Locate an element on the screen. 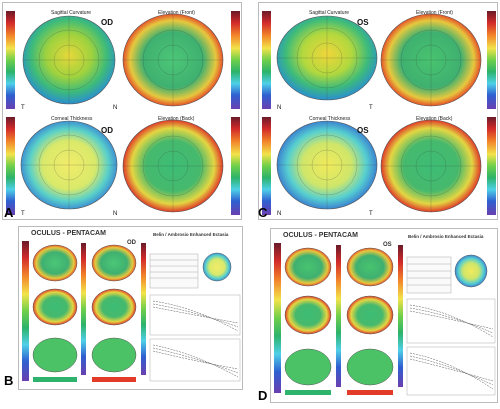  panel-a-map-3-title: Corneal Thickness is located at coordinates (72, 119).